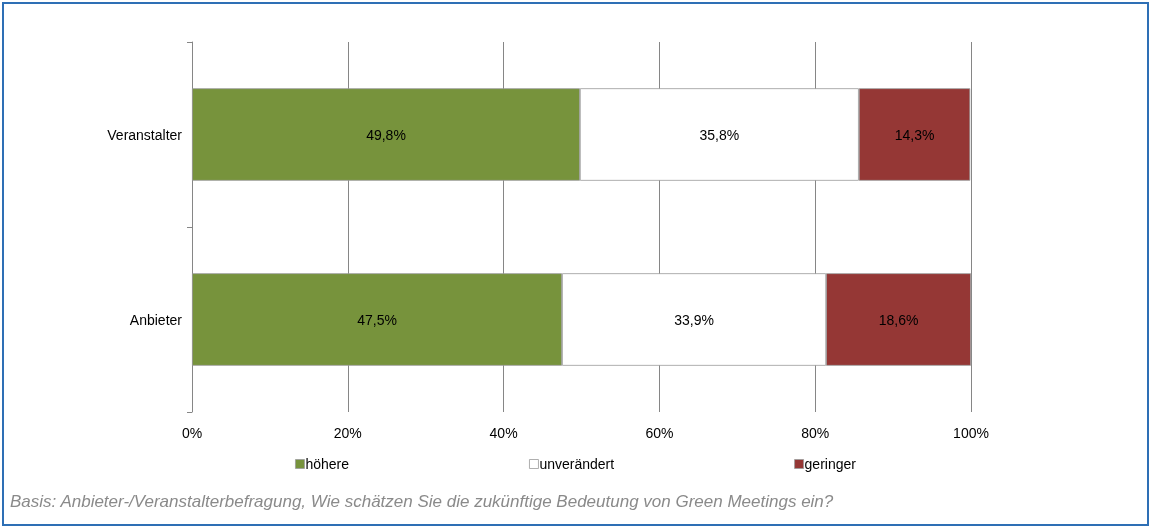 The image size is (1151, 528). What do you see at coordinates (898, 319) in the screenshot?
I see `data-label: 18,6%` at bounding box center [898, 319].